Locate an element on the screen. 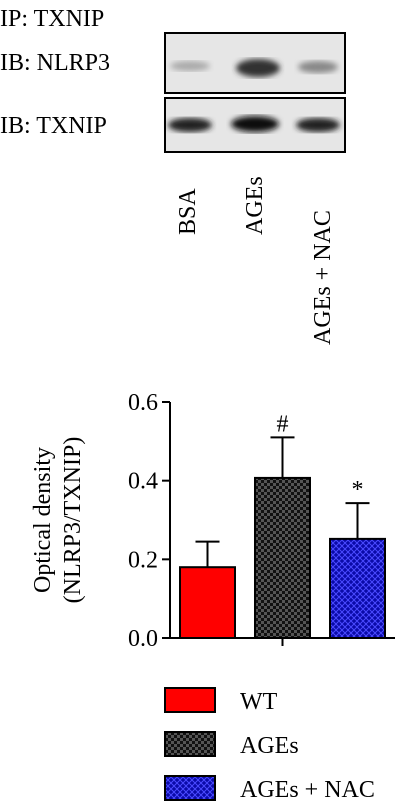  row-label: IB: TXNIP is located at coordinates (53, 126).